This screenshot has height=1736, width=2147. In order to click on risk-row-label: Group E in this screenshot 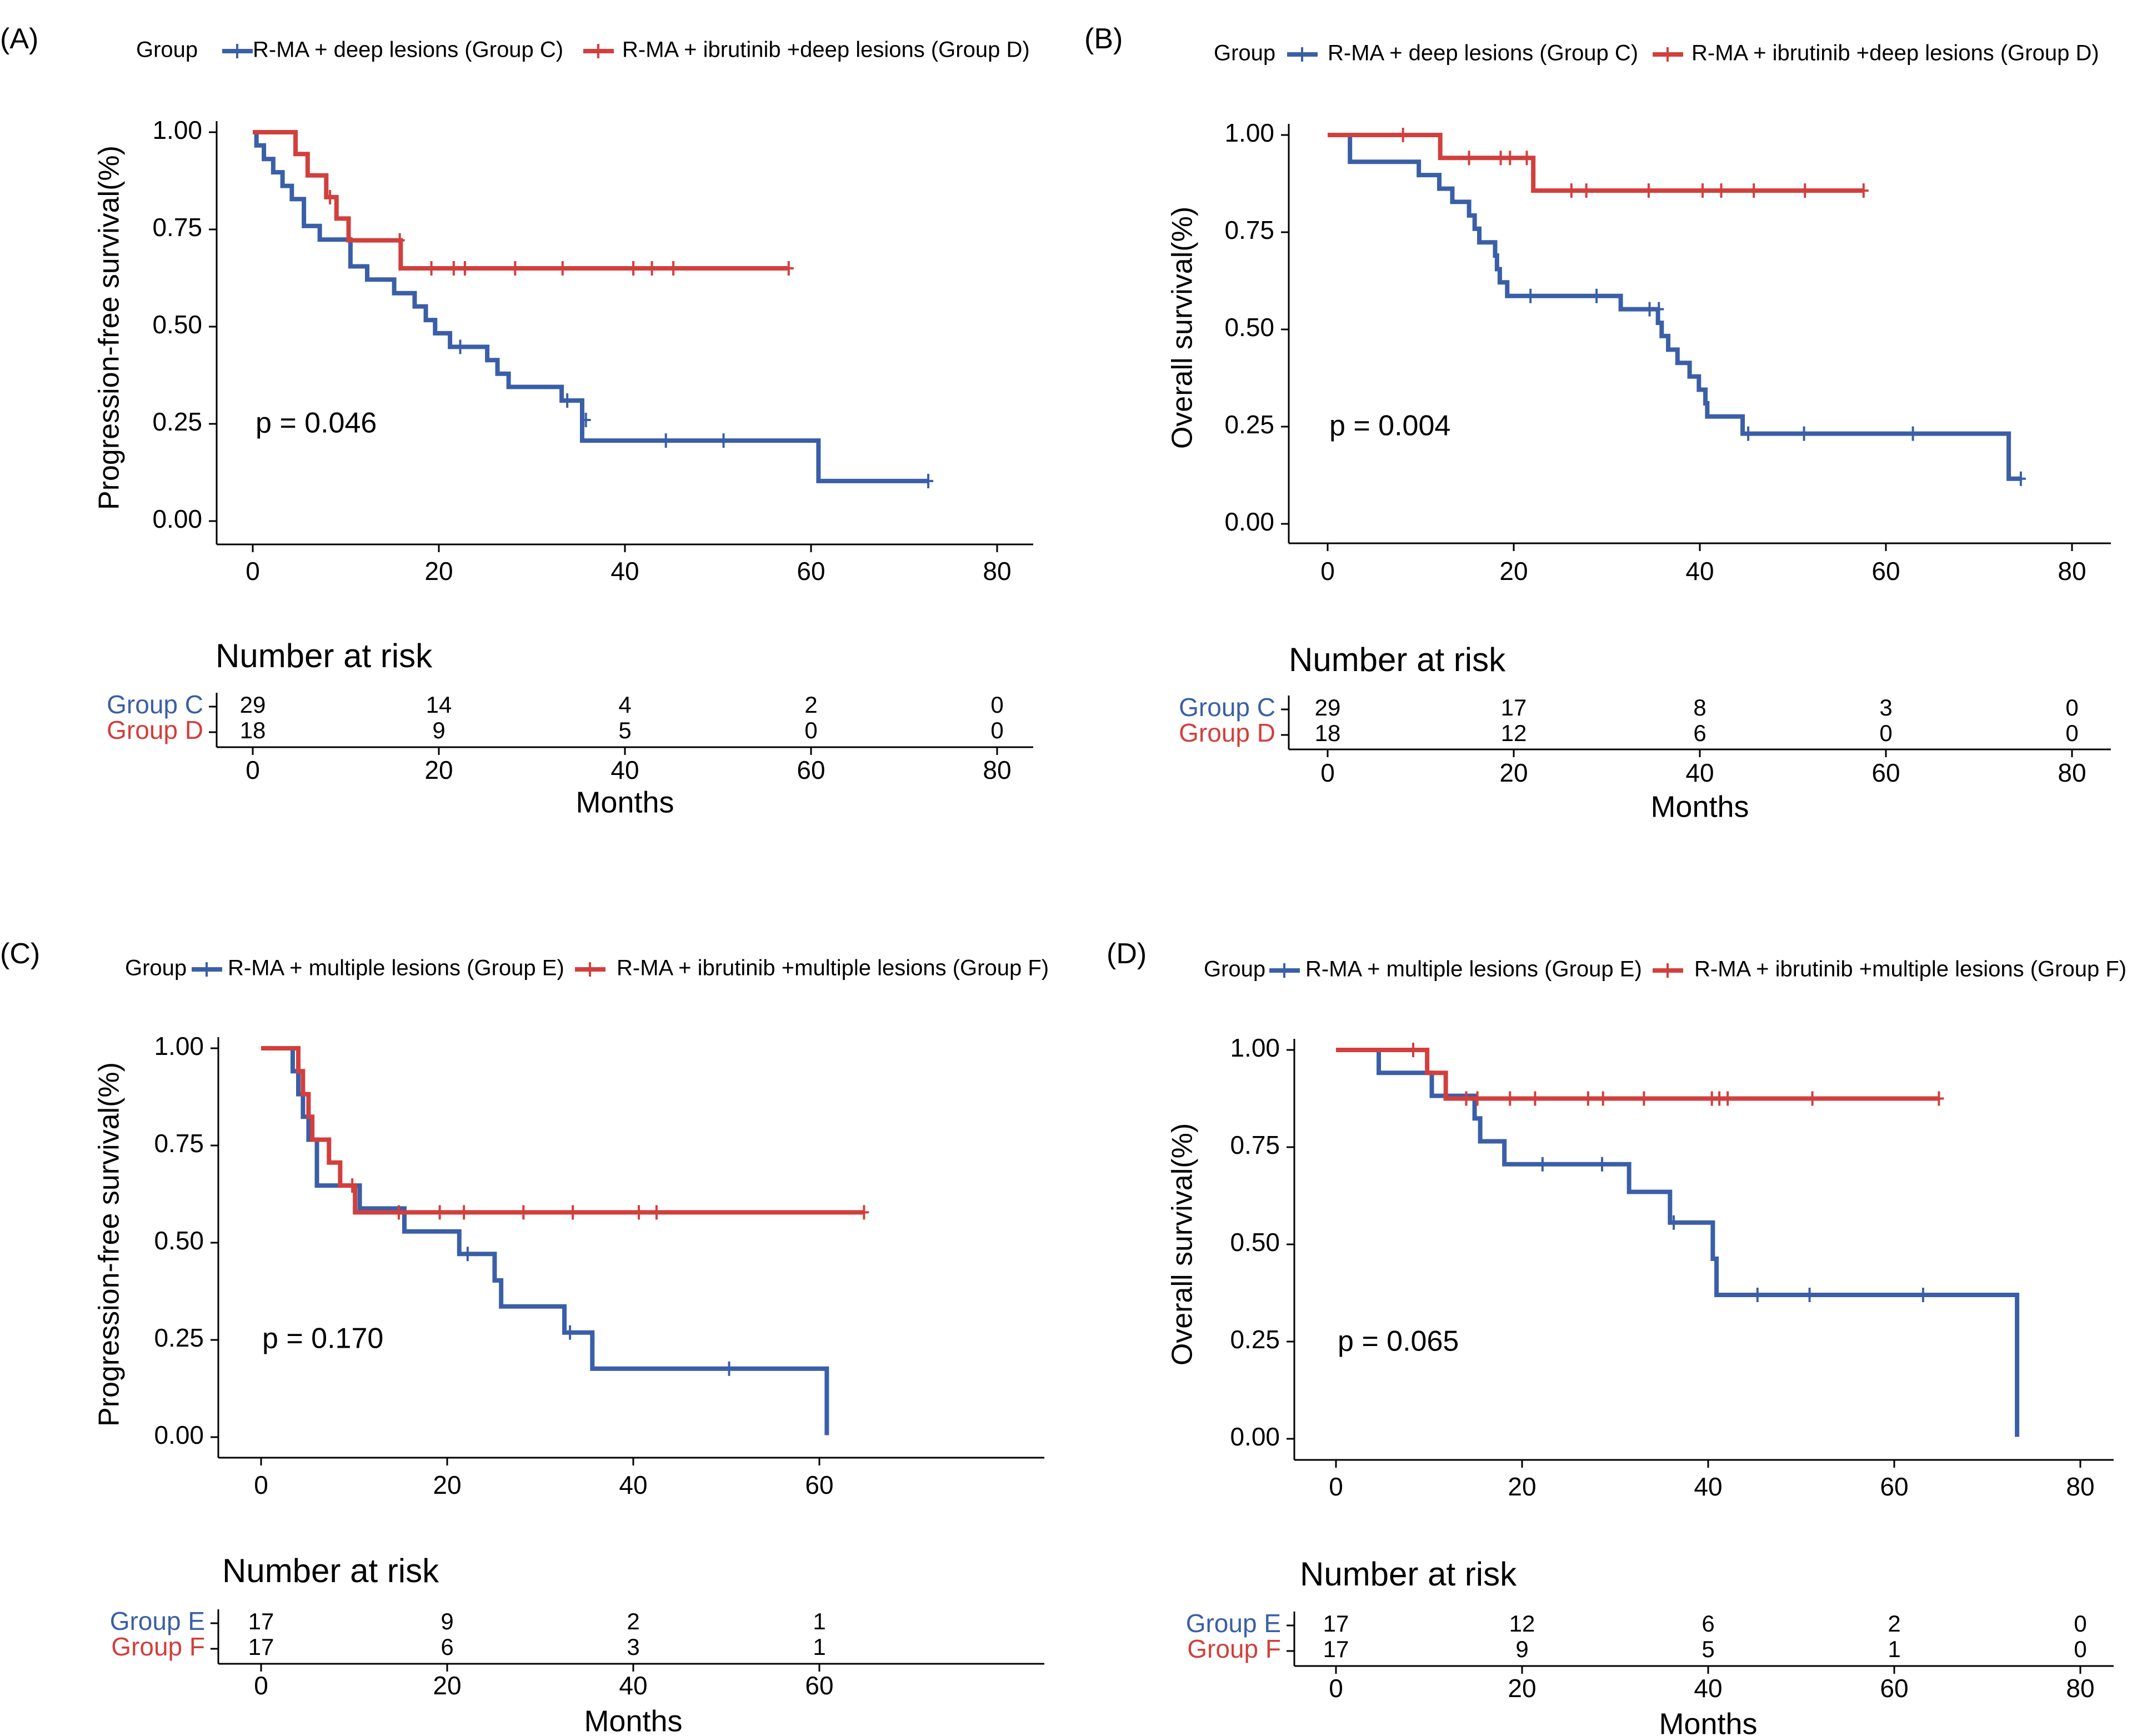, I will do `click(1233, 1623)`.